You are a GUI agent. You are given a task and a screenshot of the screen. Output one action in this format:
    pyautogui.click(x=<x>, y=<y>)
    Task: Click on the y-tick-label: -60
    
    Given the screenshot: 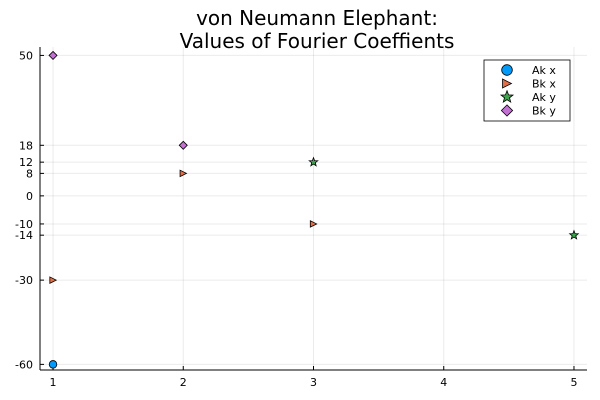 What is the action you would take?
    pyautogui.click(x=24, y=364)
    